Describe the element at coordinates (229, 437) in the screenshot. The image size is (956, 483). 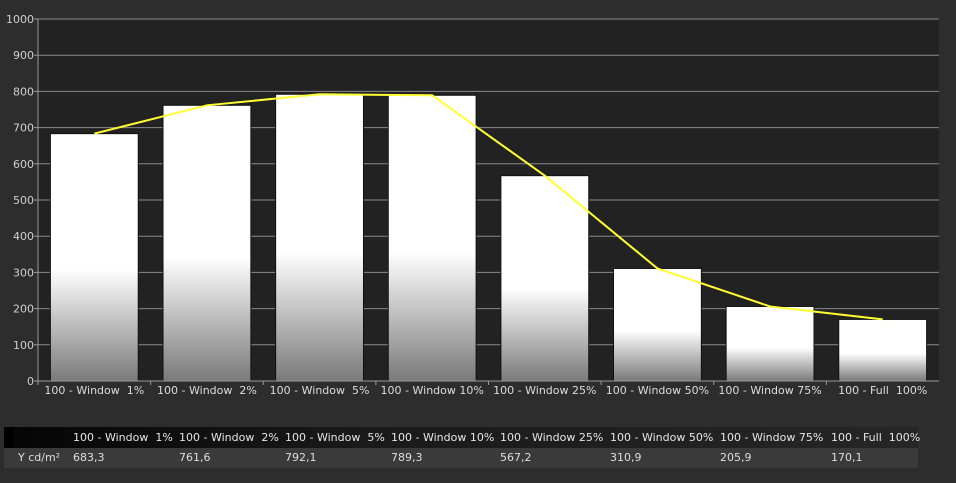
I see `table-header-cell: 100 - Window 2%` at that location.